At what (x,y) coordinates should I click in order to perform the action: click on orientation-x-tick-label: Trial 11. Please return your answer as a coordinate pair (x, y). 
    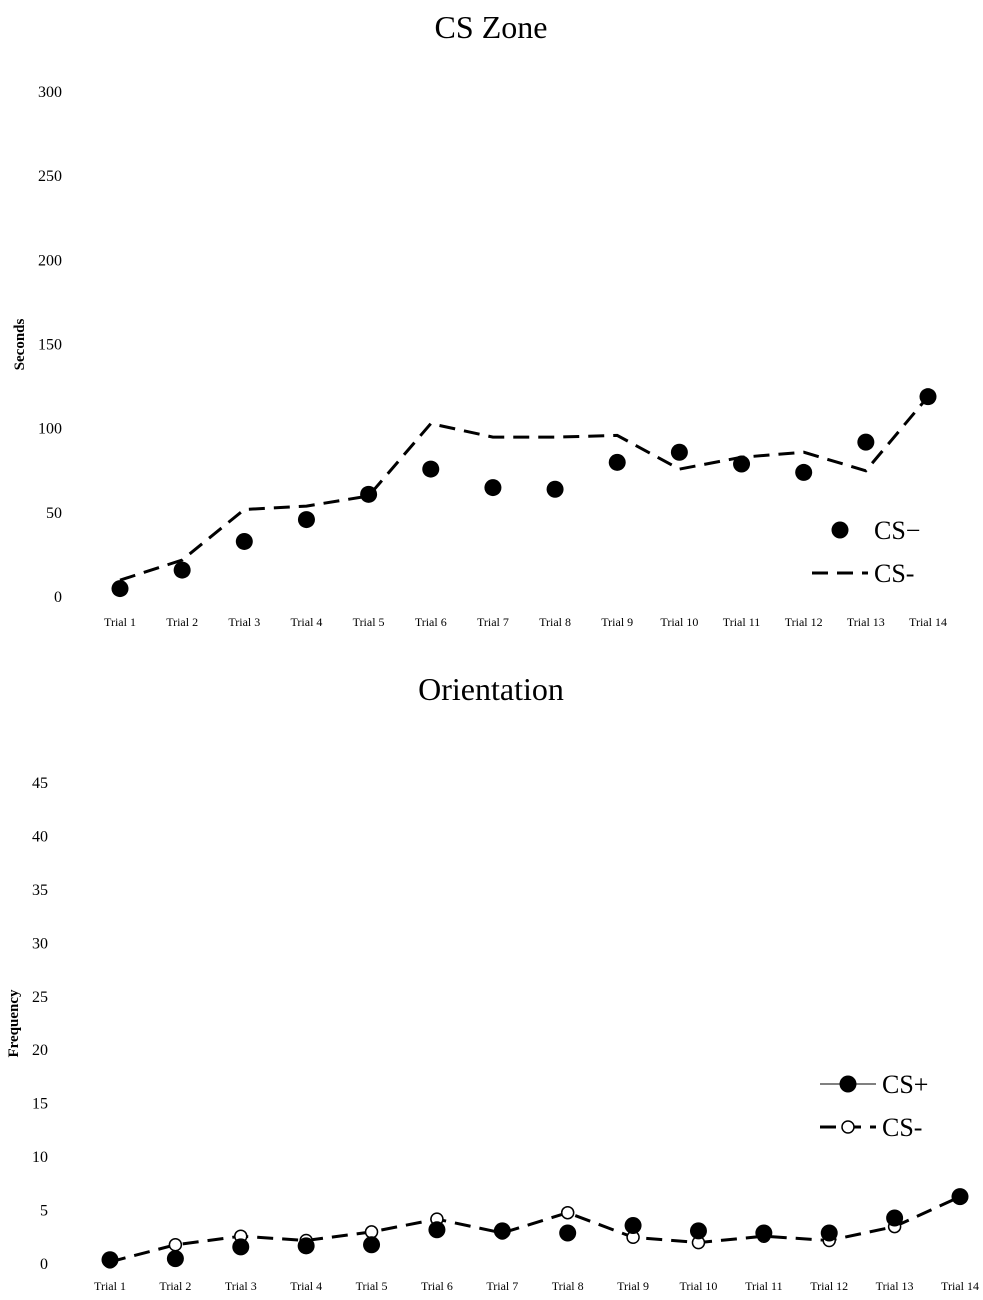
    Looking at the image, I should click on (763, 1286).